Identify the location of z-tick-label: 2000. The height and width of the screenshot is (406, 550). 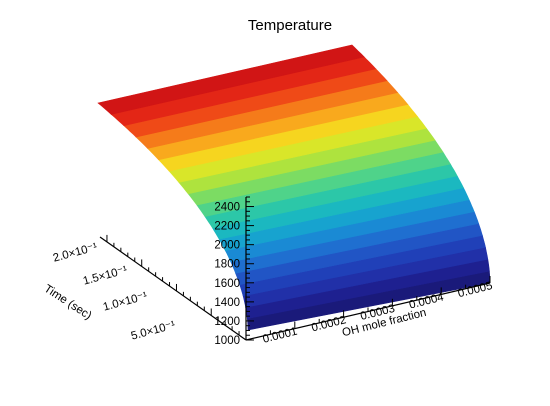
(227, 246).